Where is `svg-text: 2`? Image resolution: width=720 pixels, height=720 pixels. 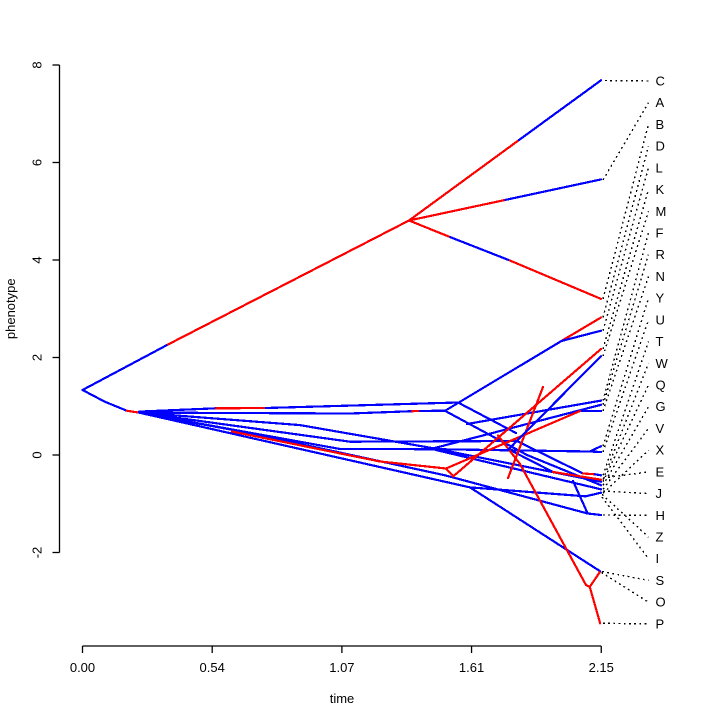
svg-text: 2 is located at coordinates (37, 357).